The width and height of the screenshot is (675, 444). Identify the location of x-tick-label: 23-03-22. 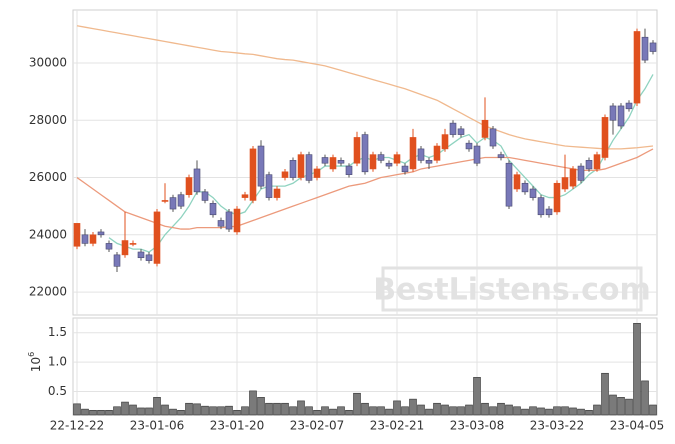
(557, 426).